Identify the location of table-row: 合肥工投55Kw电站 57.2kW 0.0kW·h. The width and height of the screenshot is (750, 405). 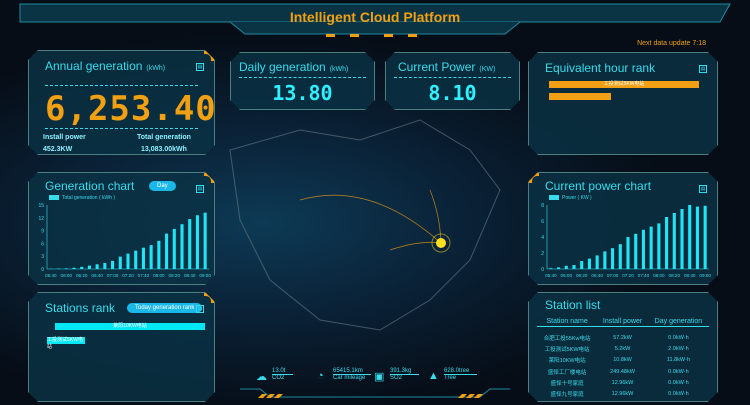
(623, 335).